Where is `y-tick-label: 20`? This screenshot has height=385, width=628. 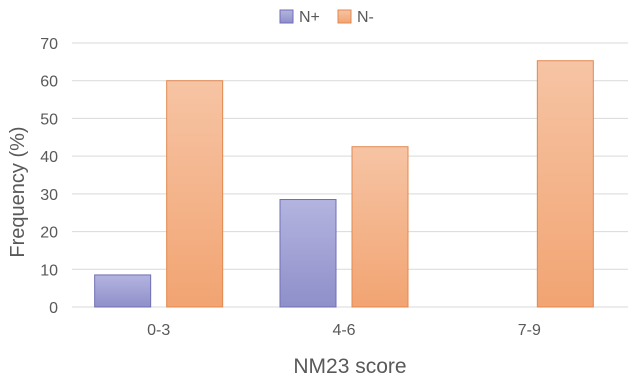
y-tick-label: 20 is located at coordinates (49, 233).